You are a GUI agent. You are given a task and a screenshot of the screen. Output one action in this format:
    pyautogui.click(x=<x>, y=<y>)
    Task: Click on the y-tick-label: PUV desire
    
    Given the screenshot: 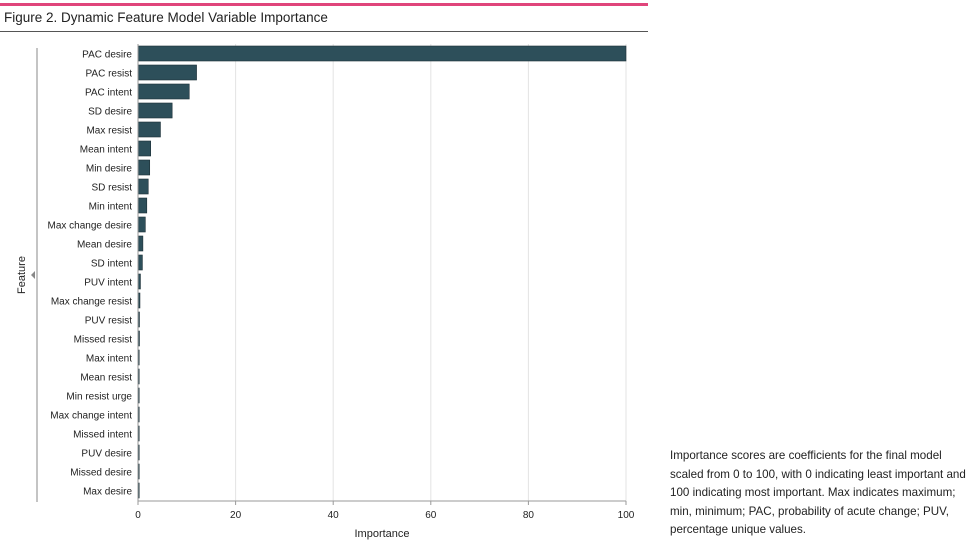 What is the action you would take?
    pyautogui.click(x=106, y=453)
    